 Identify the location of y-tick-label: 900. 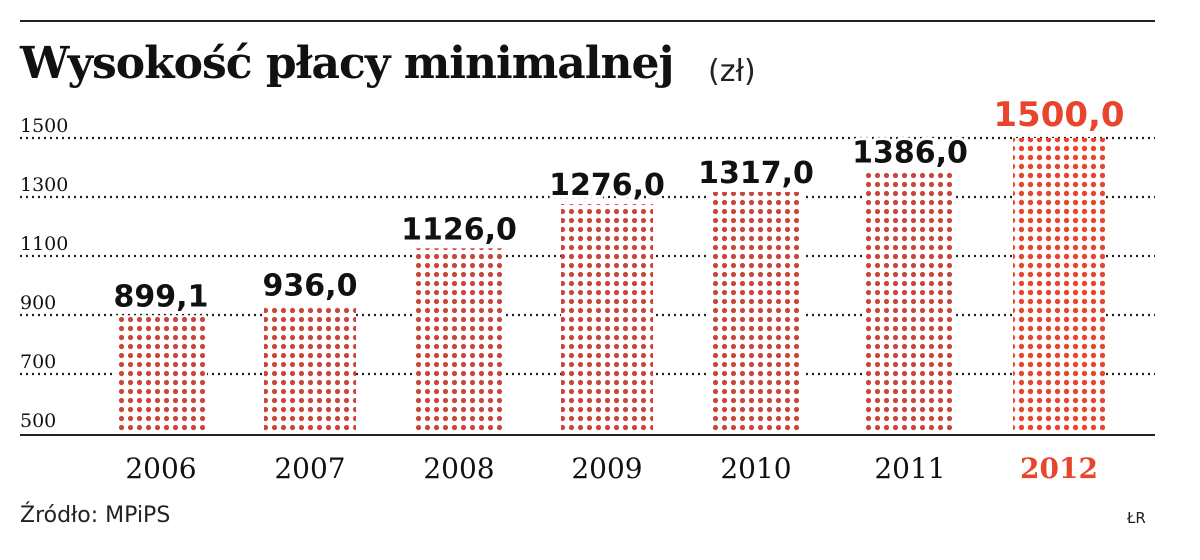
(38, 303).